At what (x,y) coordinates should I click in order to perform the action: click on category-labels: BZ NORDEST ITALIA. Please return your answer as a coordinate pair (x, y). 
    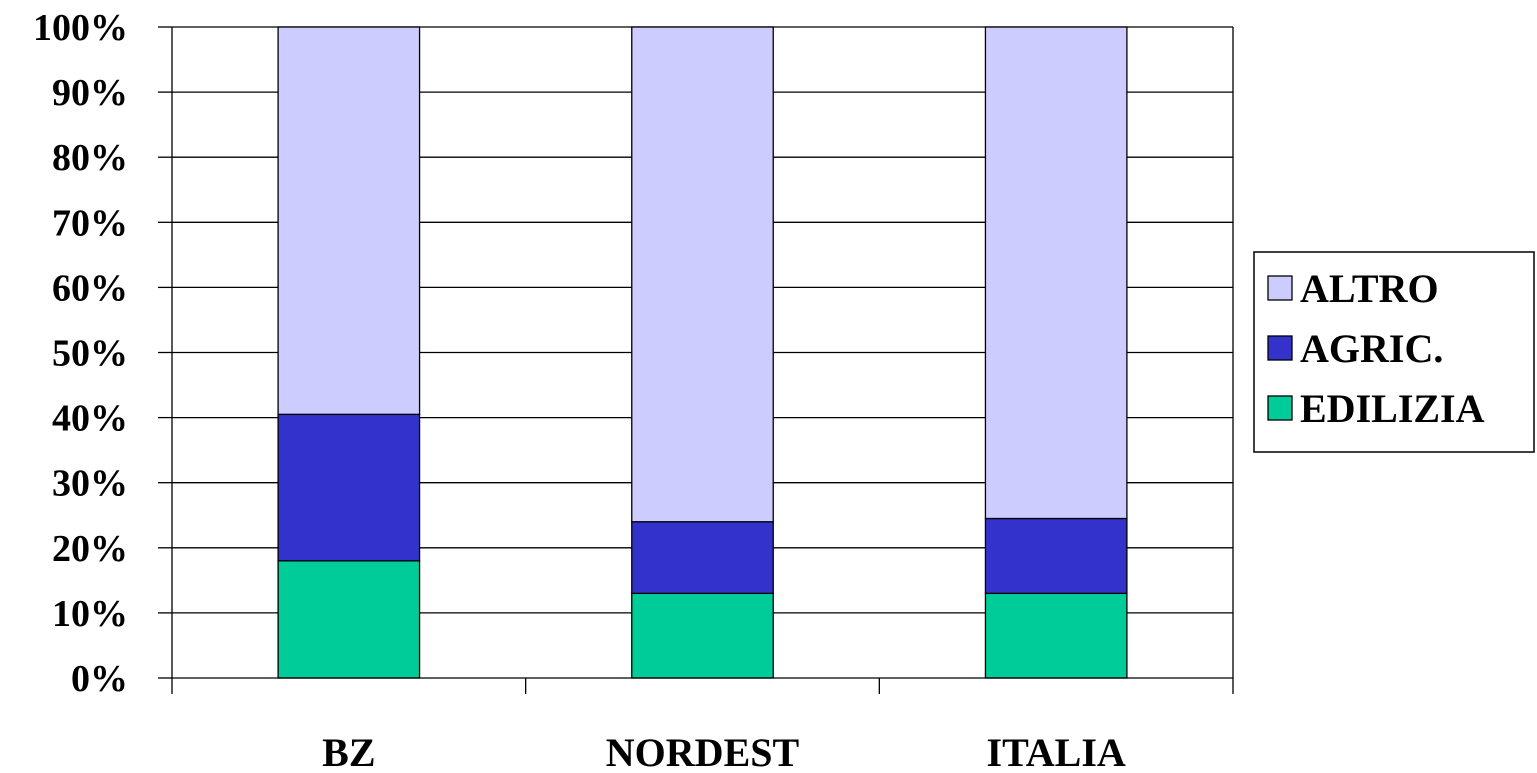
    Looking at the image, I should click on (724, 751).